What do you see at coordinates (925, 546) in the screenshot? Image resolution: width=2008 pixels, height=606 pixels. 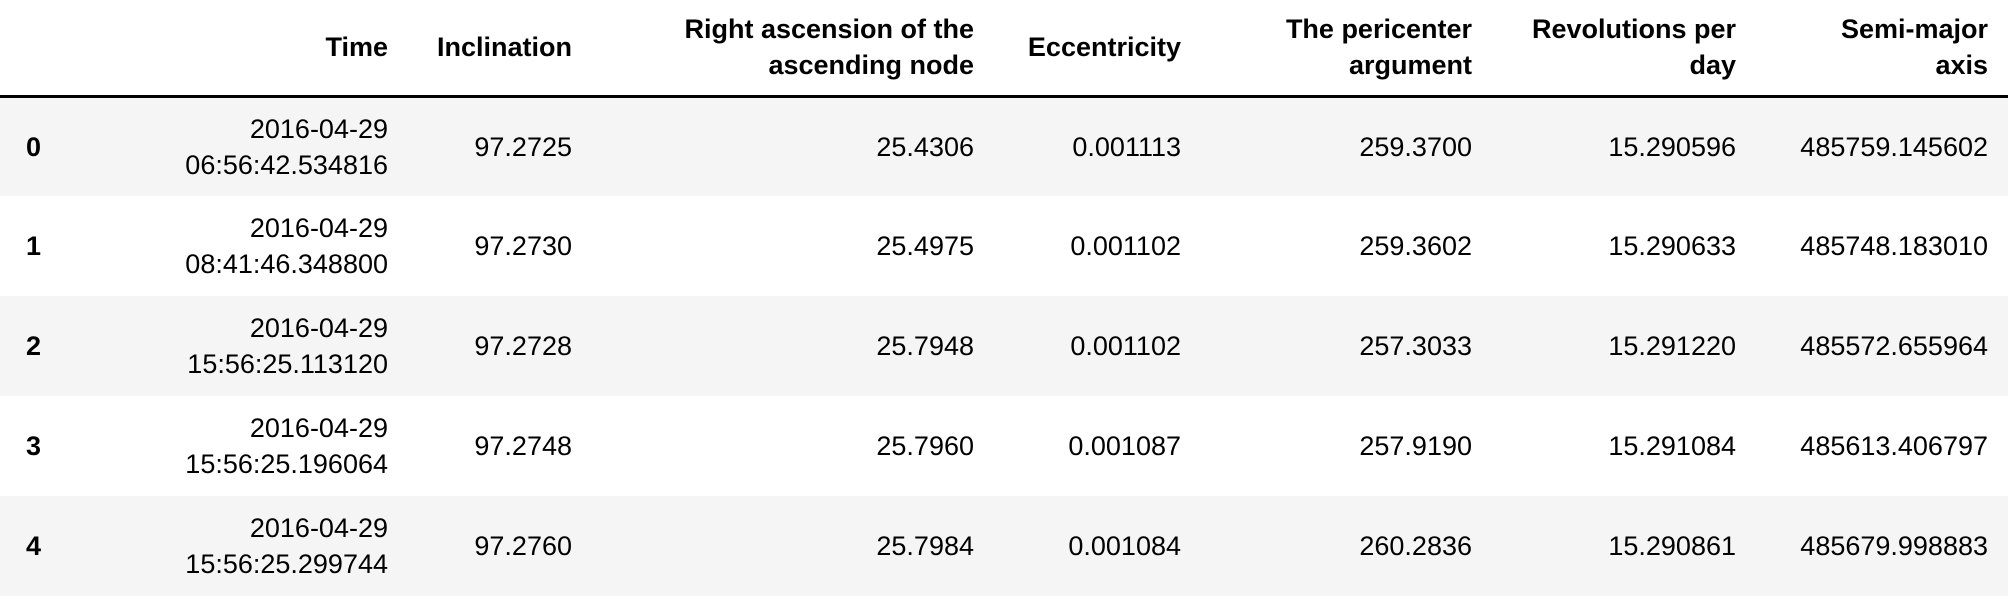 I see `cell-right-ascension: 25.7984` at bounding box center [925, 546].